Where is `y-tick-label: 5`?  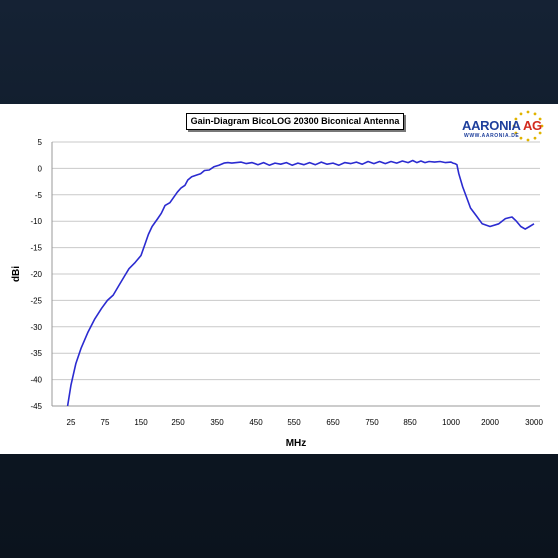
y-tick-label: 5 is located at coordinates (40, 142).